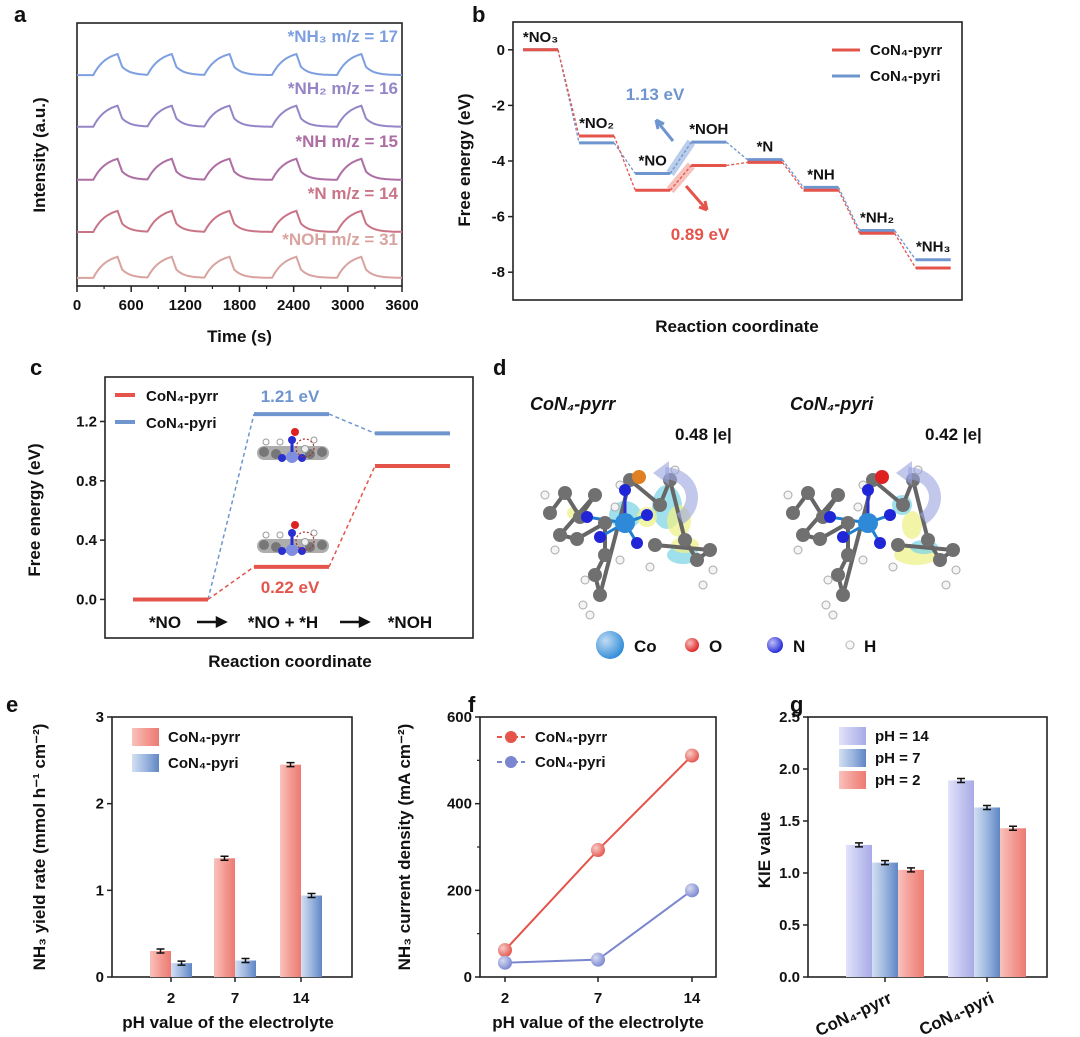 Image resolution: width=1080 pixels, height=1037 pixels. Describe the element at coordinates (404, 847) in the screenshot. I see `y-axis-label: NH₃ current density (mA cm⁻²)` at that location.